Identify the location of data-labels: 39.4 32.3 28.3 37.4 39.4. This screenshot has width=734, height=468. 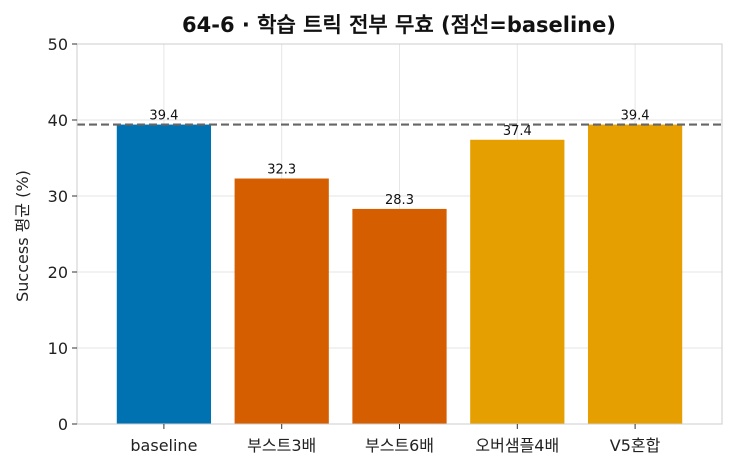
(399, 158).